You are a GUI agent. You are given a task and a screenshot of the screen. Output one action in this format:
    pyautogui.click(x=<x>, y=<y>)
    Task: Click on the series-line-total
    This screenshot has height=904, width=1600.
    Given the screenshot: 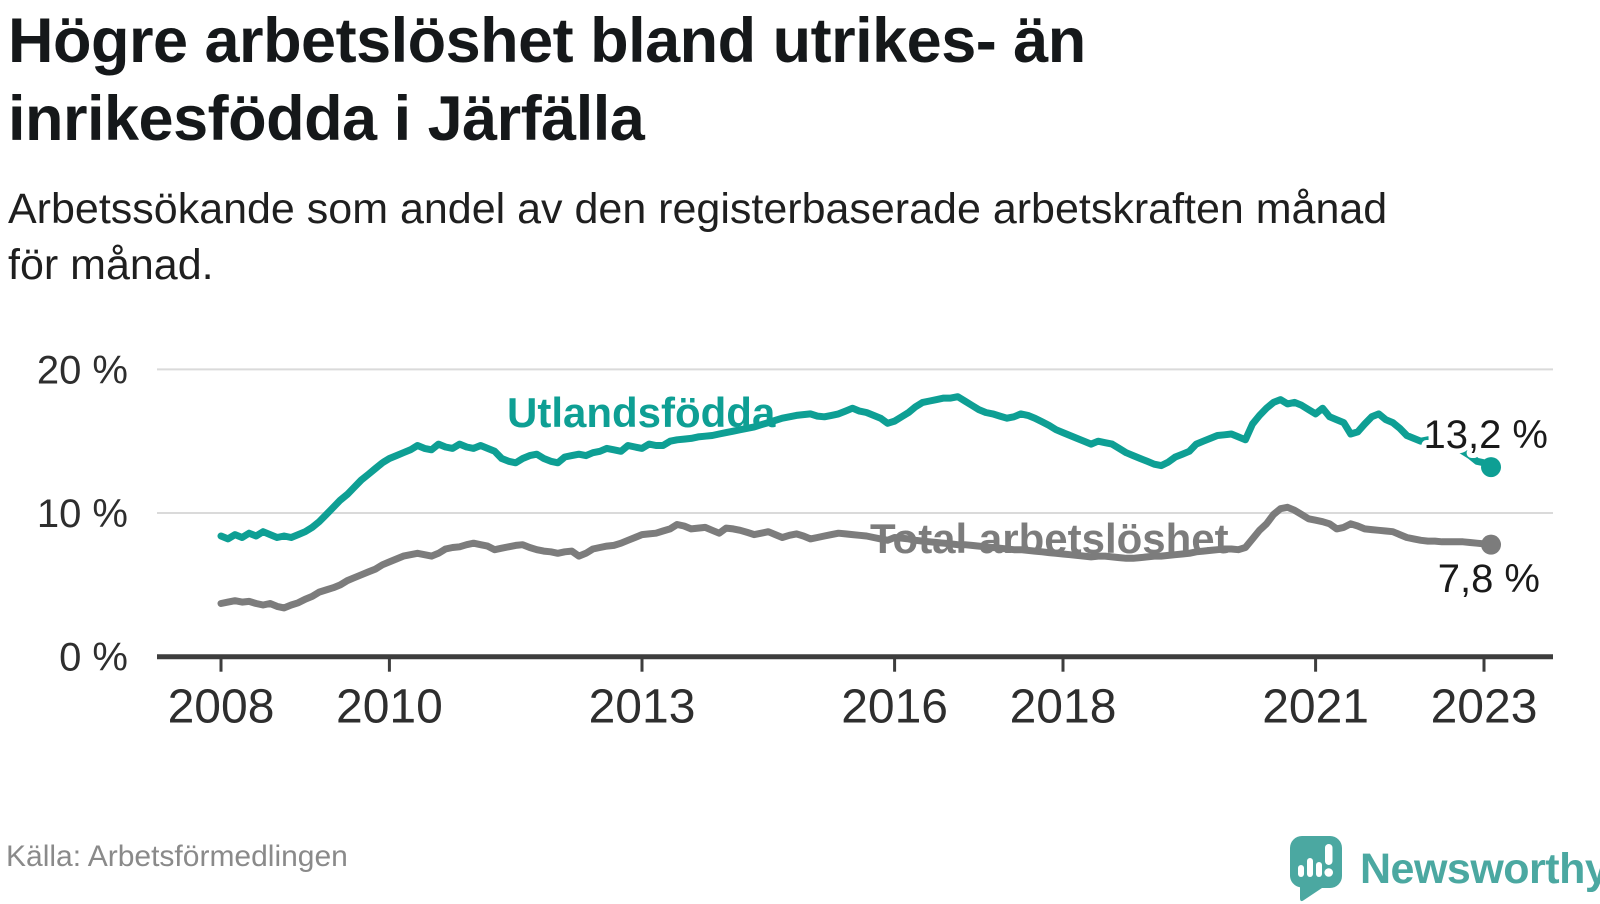 What is the action you would take?
    pyautogui.click(x=856, y=557)
    